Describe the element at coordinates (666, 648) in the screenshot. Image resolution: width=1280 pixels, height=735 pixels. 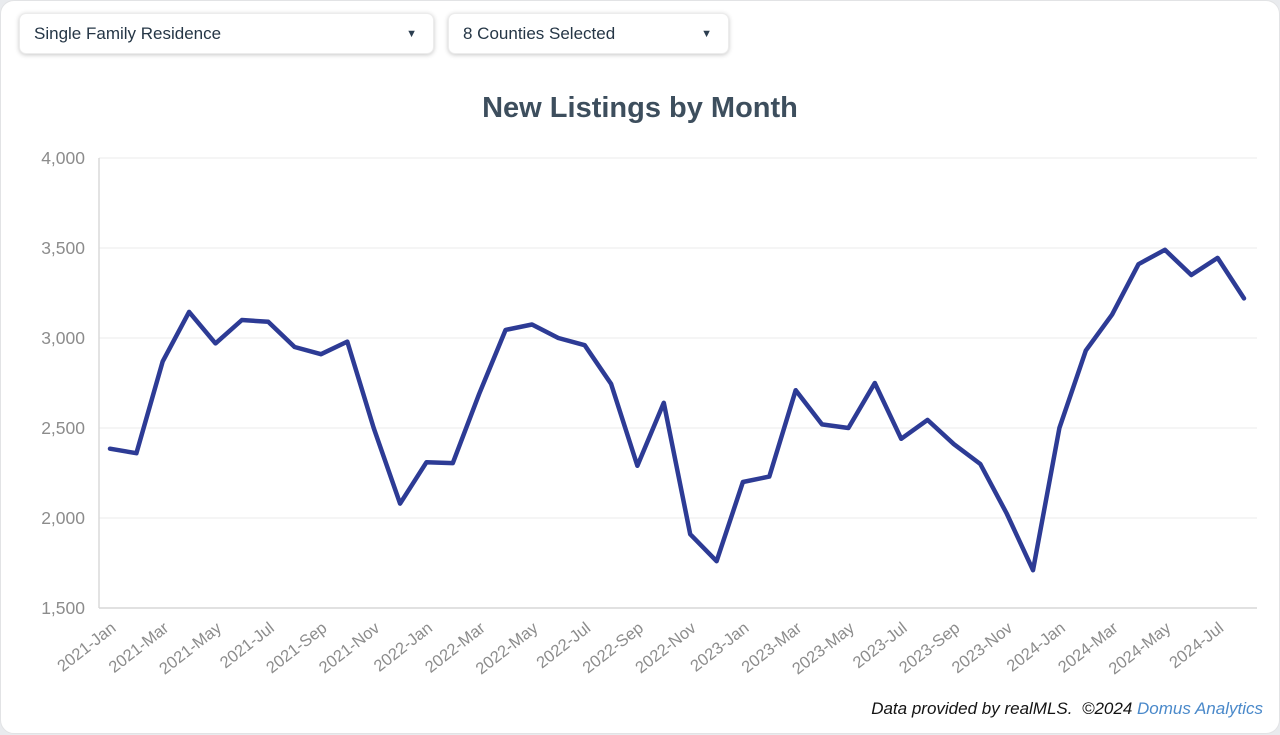
I see `x-axis-tick-label: 2022-Nov` at that location.